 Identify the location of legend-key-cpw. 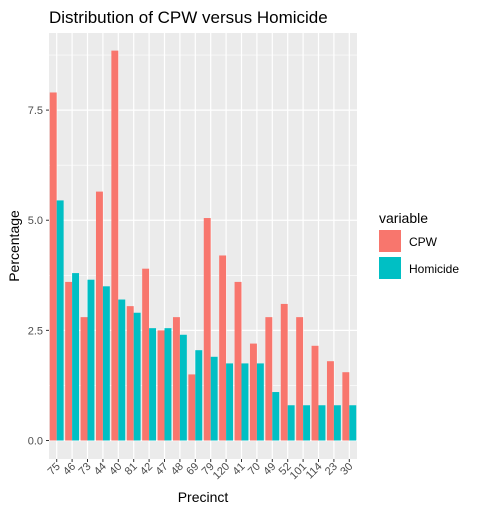
(390, 241).